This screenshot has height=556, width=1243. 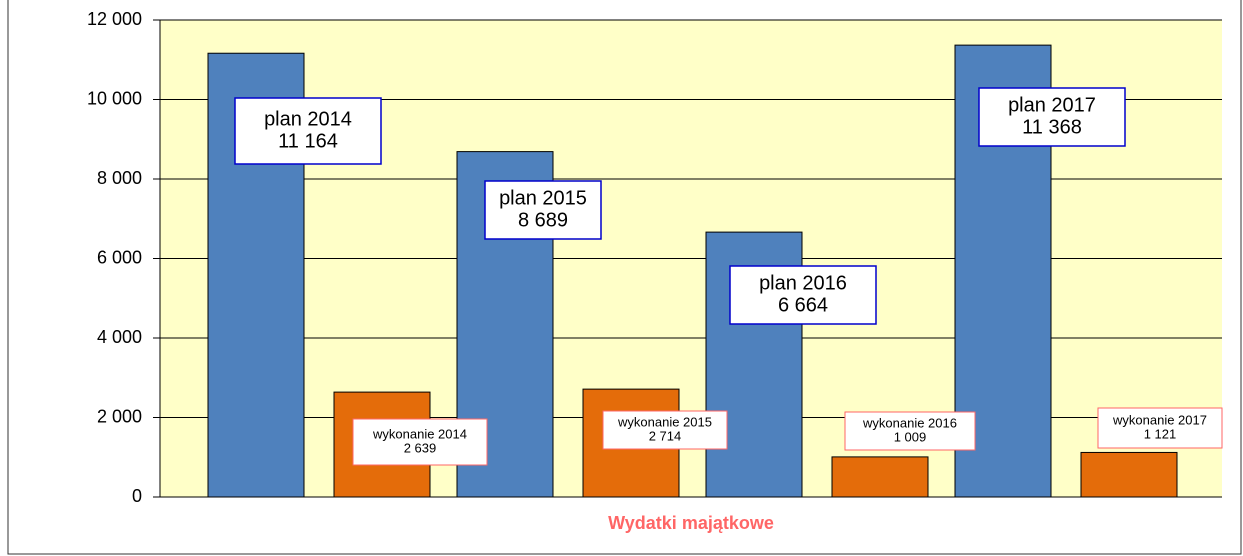 What do you see at coordinates (909, 422) in the screenshot?
I see `data-label-title: wykonanie 2016` at bounding box center [909, 422].